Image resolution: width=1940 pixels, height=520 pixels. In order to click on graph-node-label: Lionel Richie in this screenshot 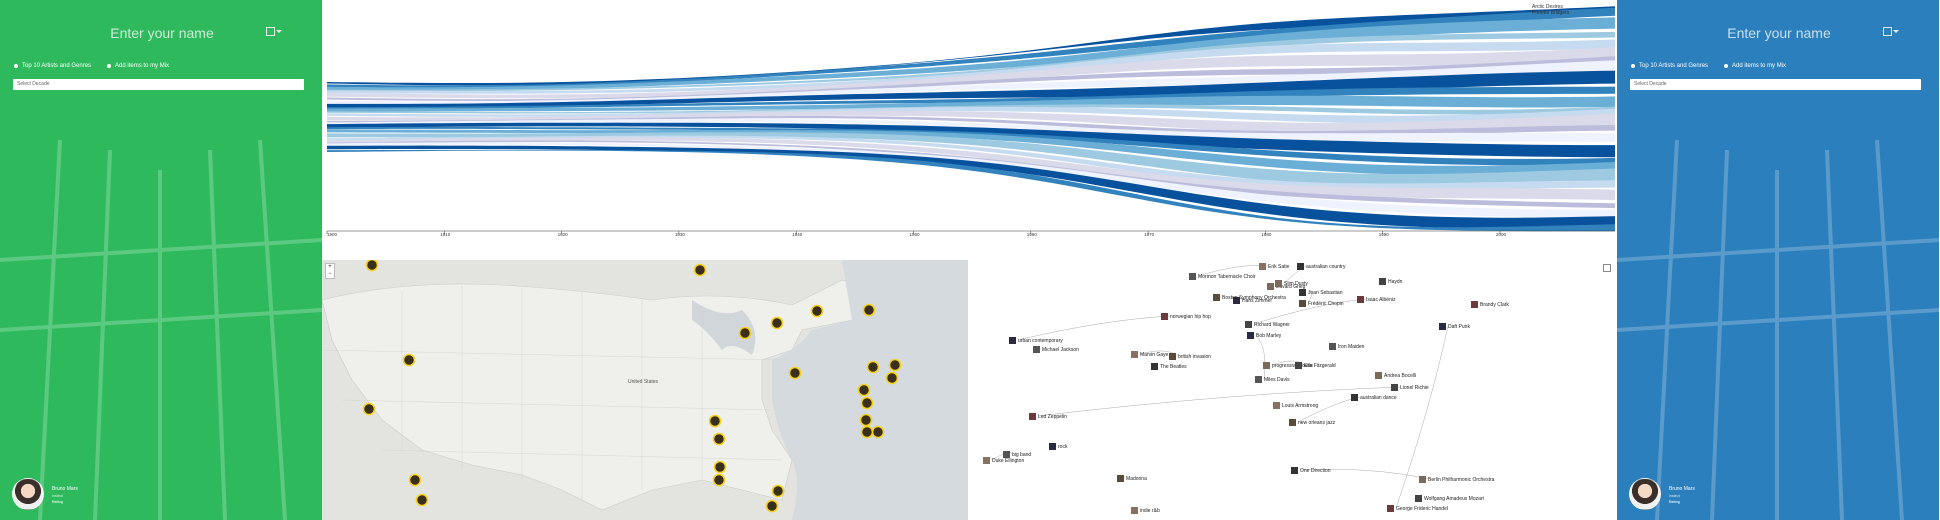, I will do `click(1414, 388)`.